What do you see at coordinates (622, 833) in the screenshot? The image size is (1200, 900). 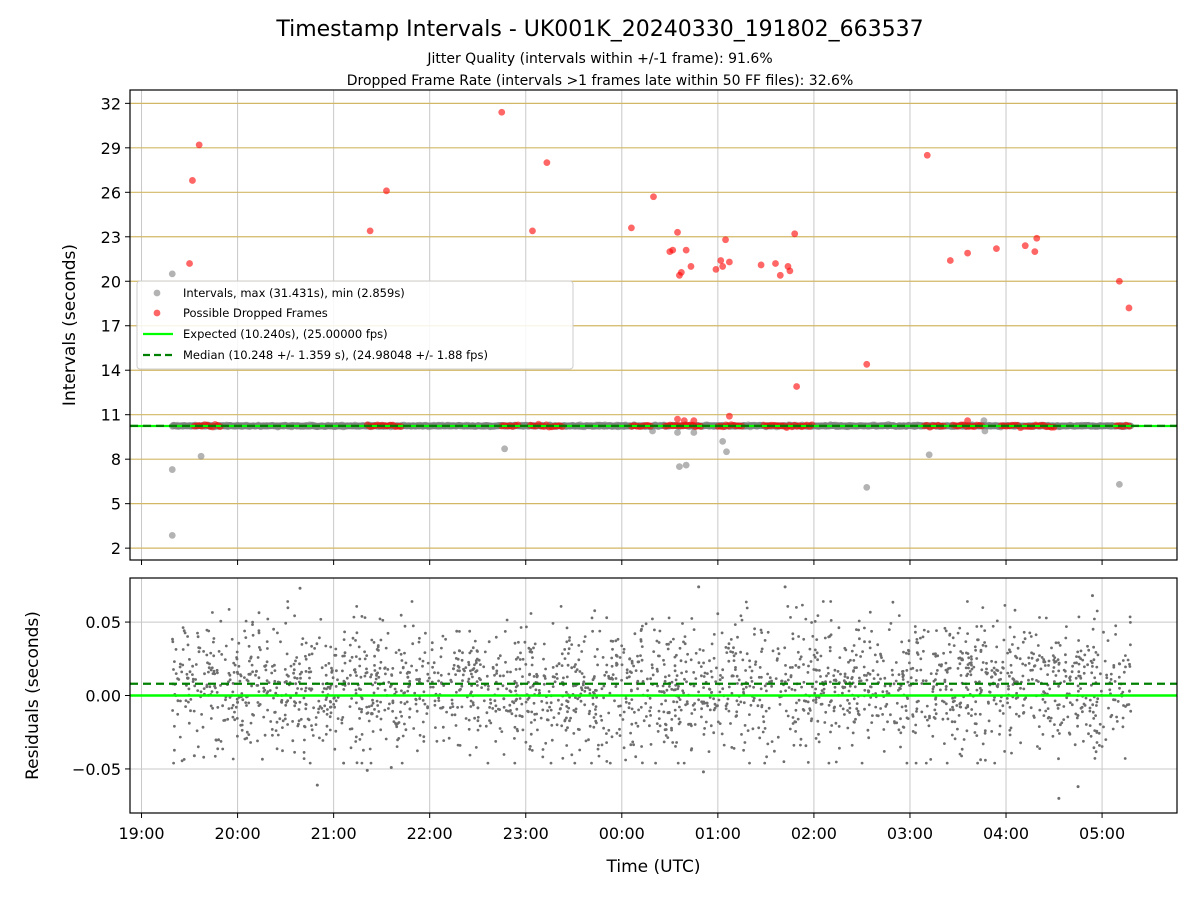 I see `residuals-xtick-label-5: 00:00` at bounding box center [622, 833].